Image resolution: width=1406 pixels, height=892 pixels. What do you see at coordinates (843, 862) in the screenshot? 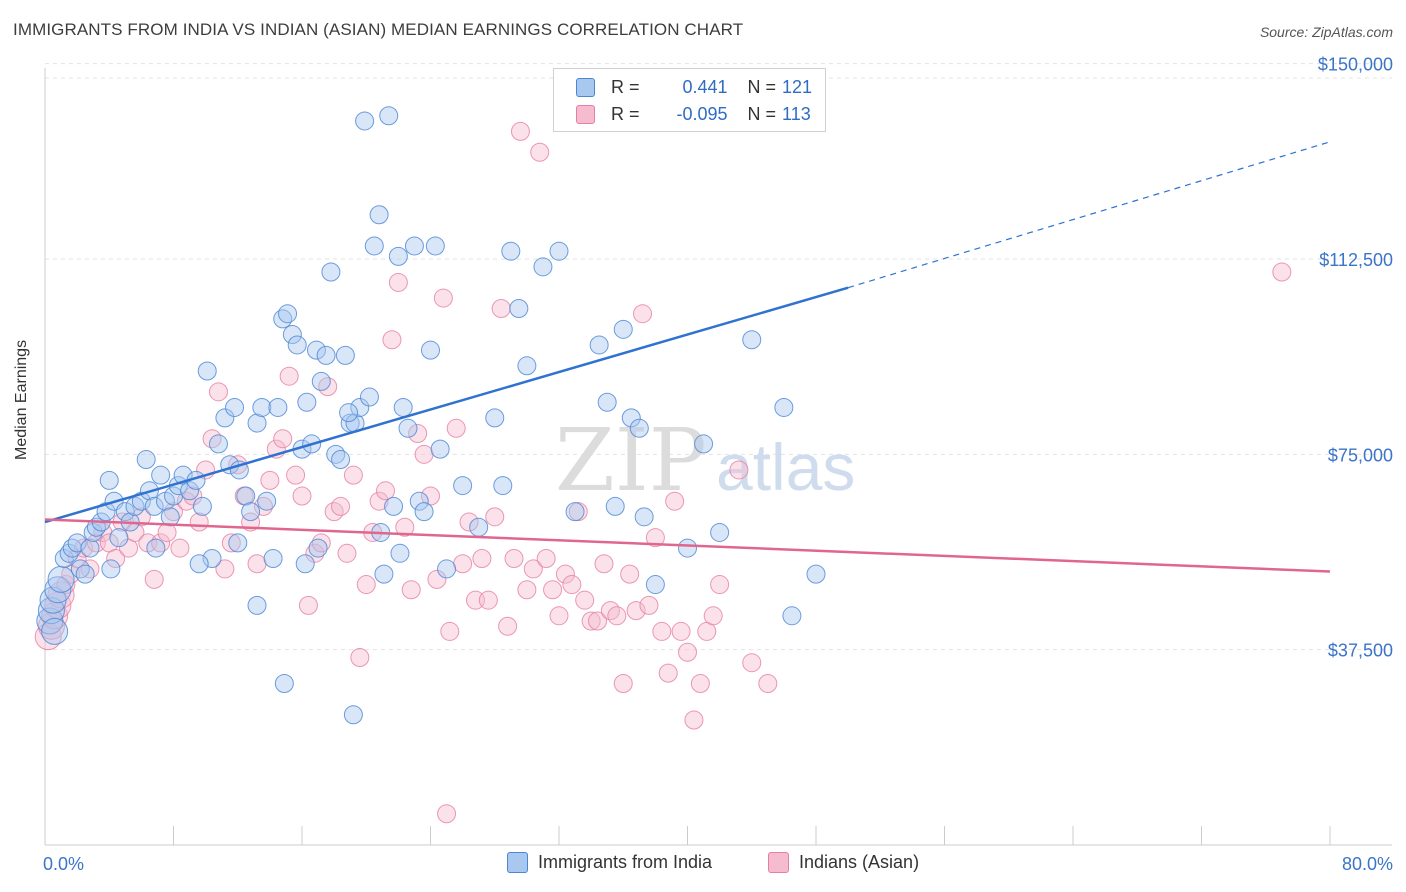
I see `legend-item-indians-asian: Indians (Asian)` at bounding box center [843, 862].